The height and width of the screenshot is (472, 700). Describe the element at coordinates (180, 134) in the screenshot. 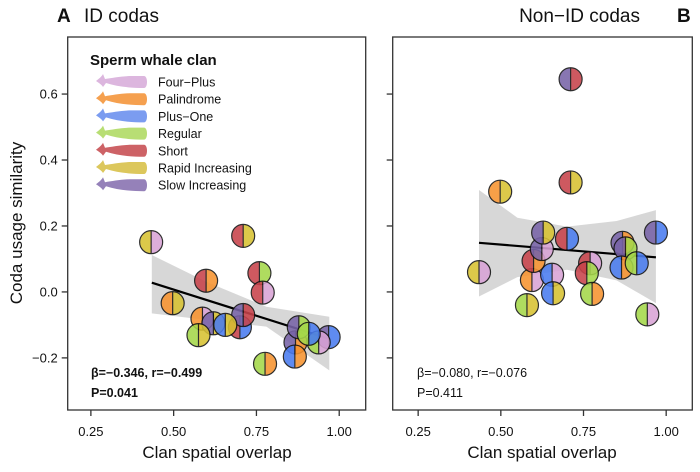

I see `legend-item-label: Regular` at that location.